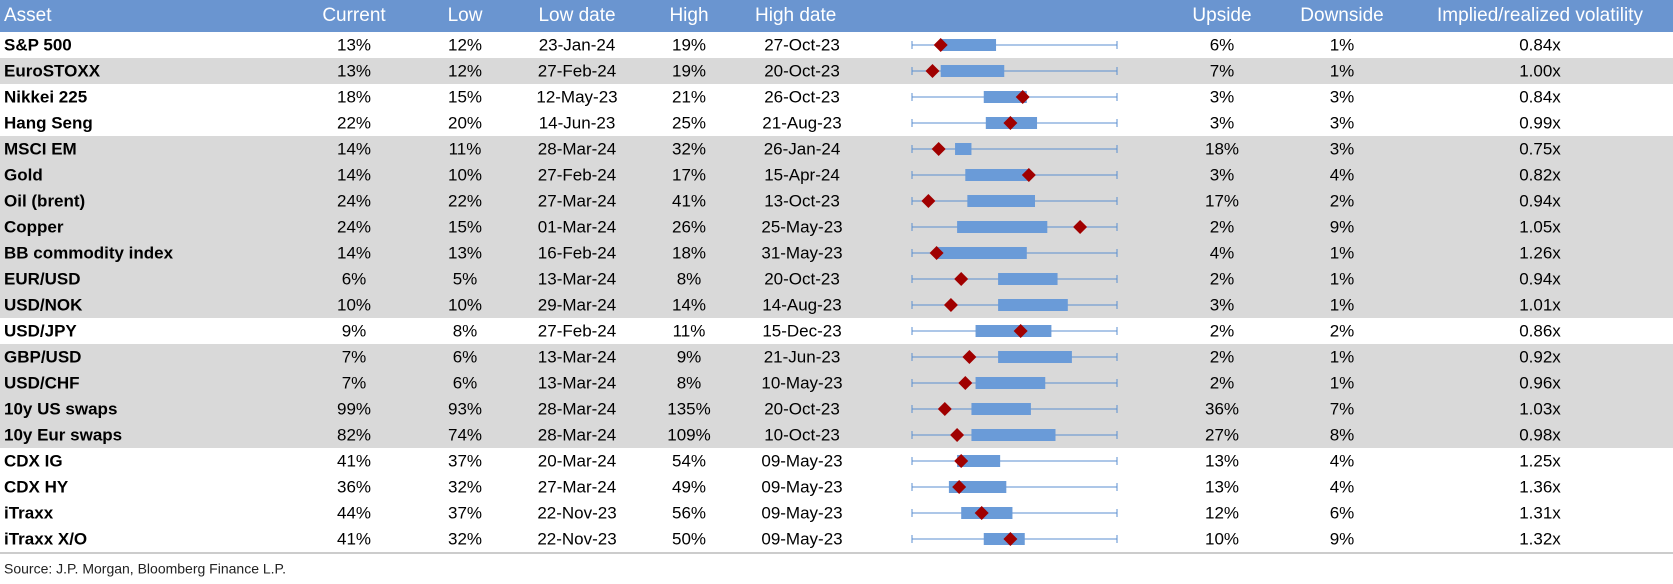 This screenshot has height=584, width=1673. Describe the element at coordinates (45, 96) in the screenshot. I see `asset-name: Nikkei 225` at that location.